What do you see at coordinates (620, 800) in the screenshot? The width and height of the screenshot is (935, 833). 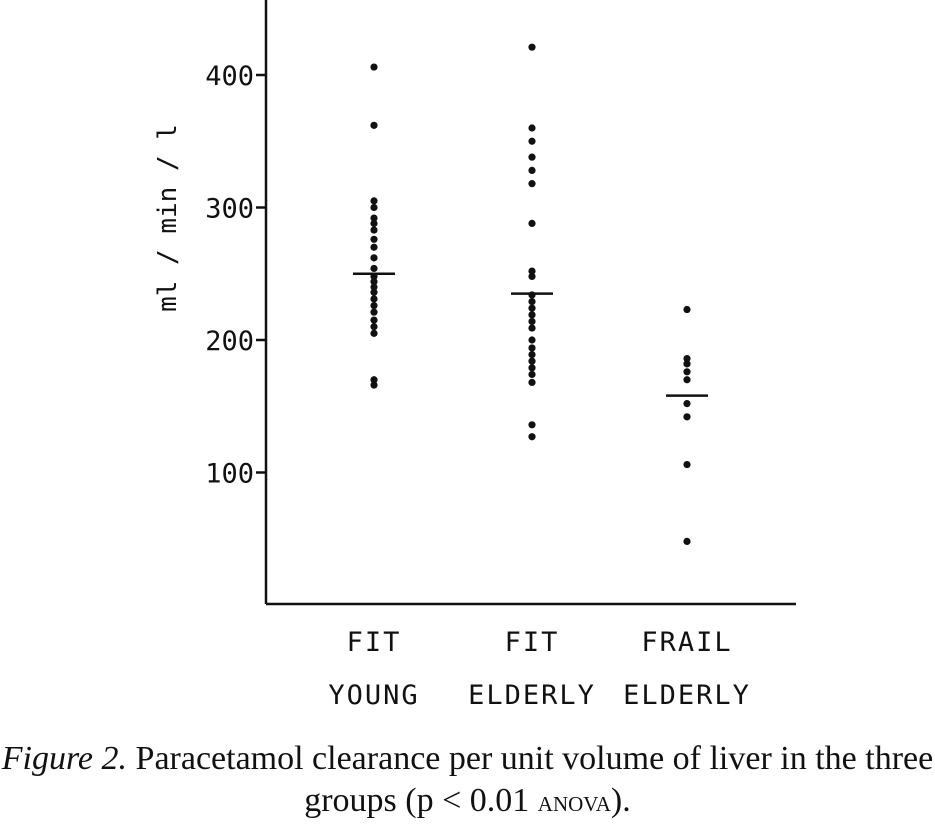 I see `caption-text-end: ).` at bounding box center [620, 800].